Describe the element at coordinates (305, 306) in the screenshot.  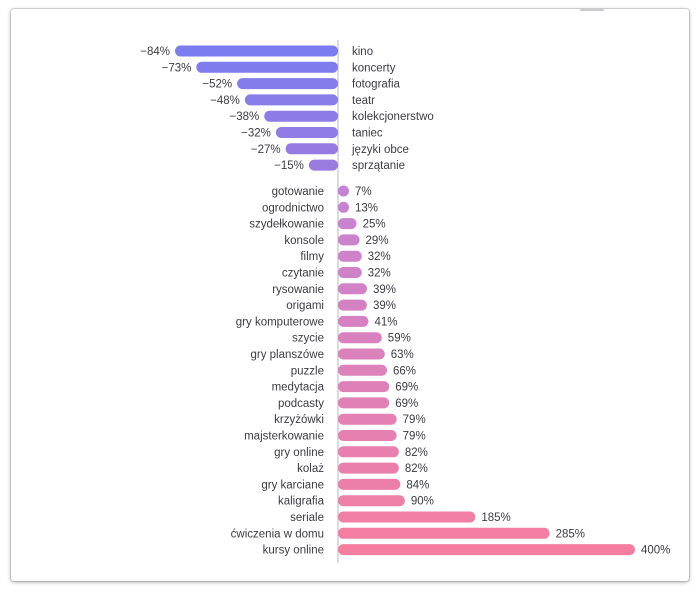
I see `category-label-positive-7: origami` at that location.